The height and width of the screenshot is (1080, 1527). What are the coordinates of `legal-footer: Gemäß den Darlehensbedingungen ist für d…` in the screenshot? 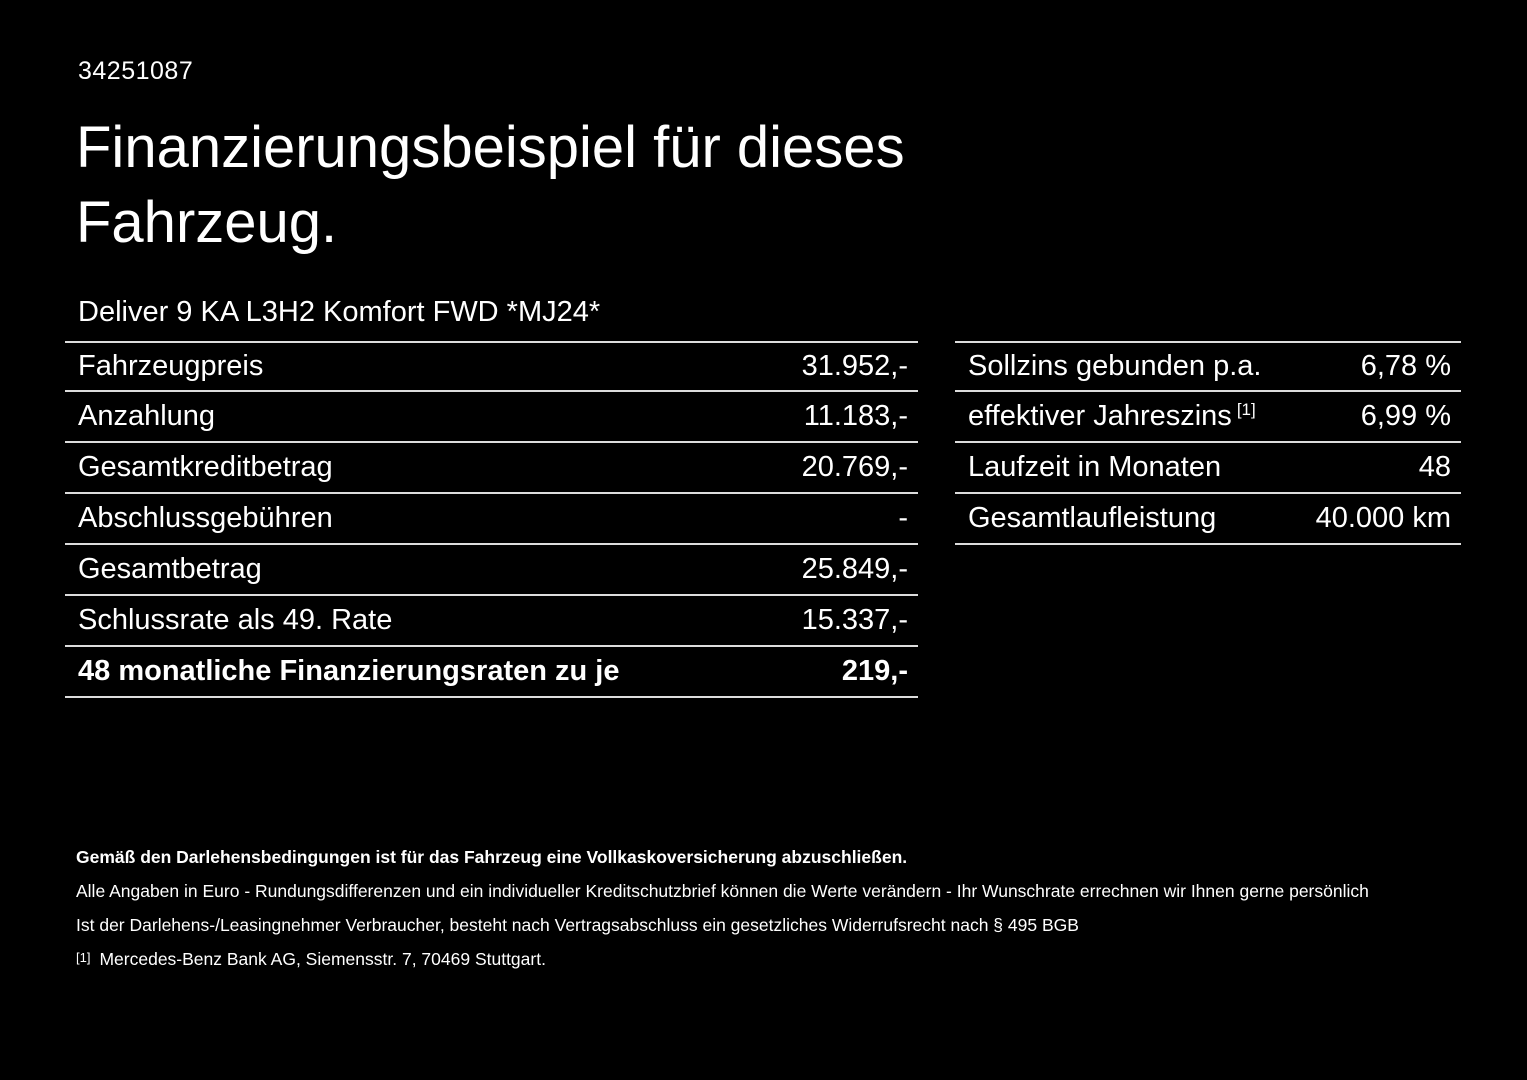 It's located at (722, 915).